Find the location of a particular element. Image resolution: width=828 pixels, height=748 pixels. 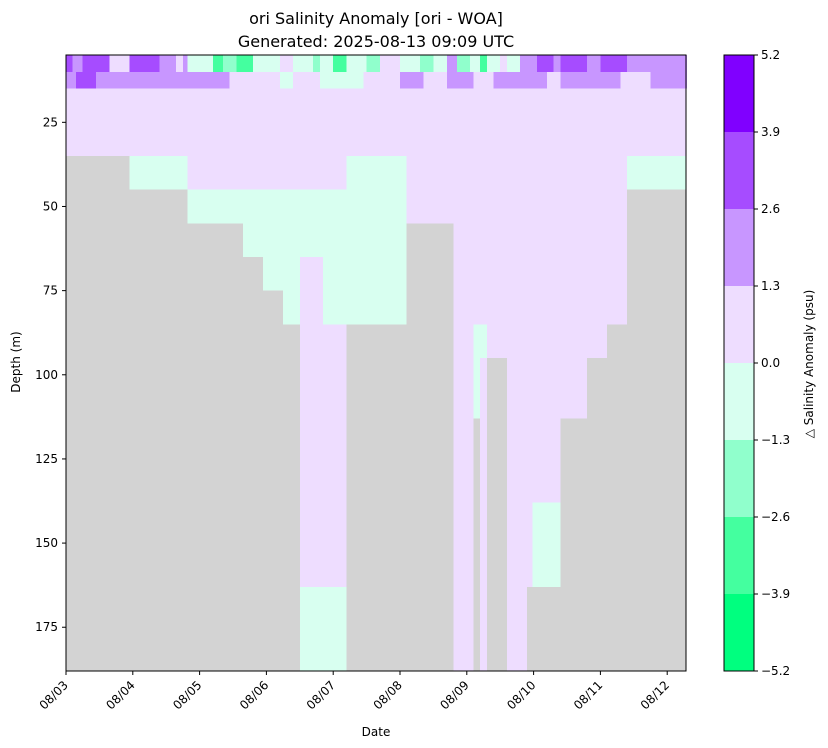

x-tick-label: 08/10 is located at coordinates (521, 695).